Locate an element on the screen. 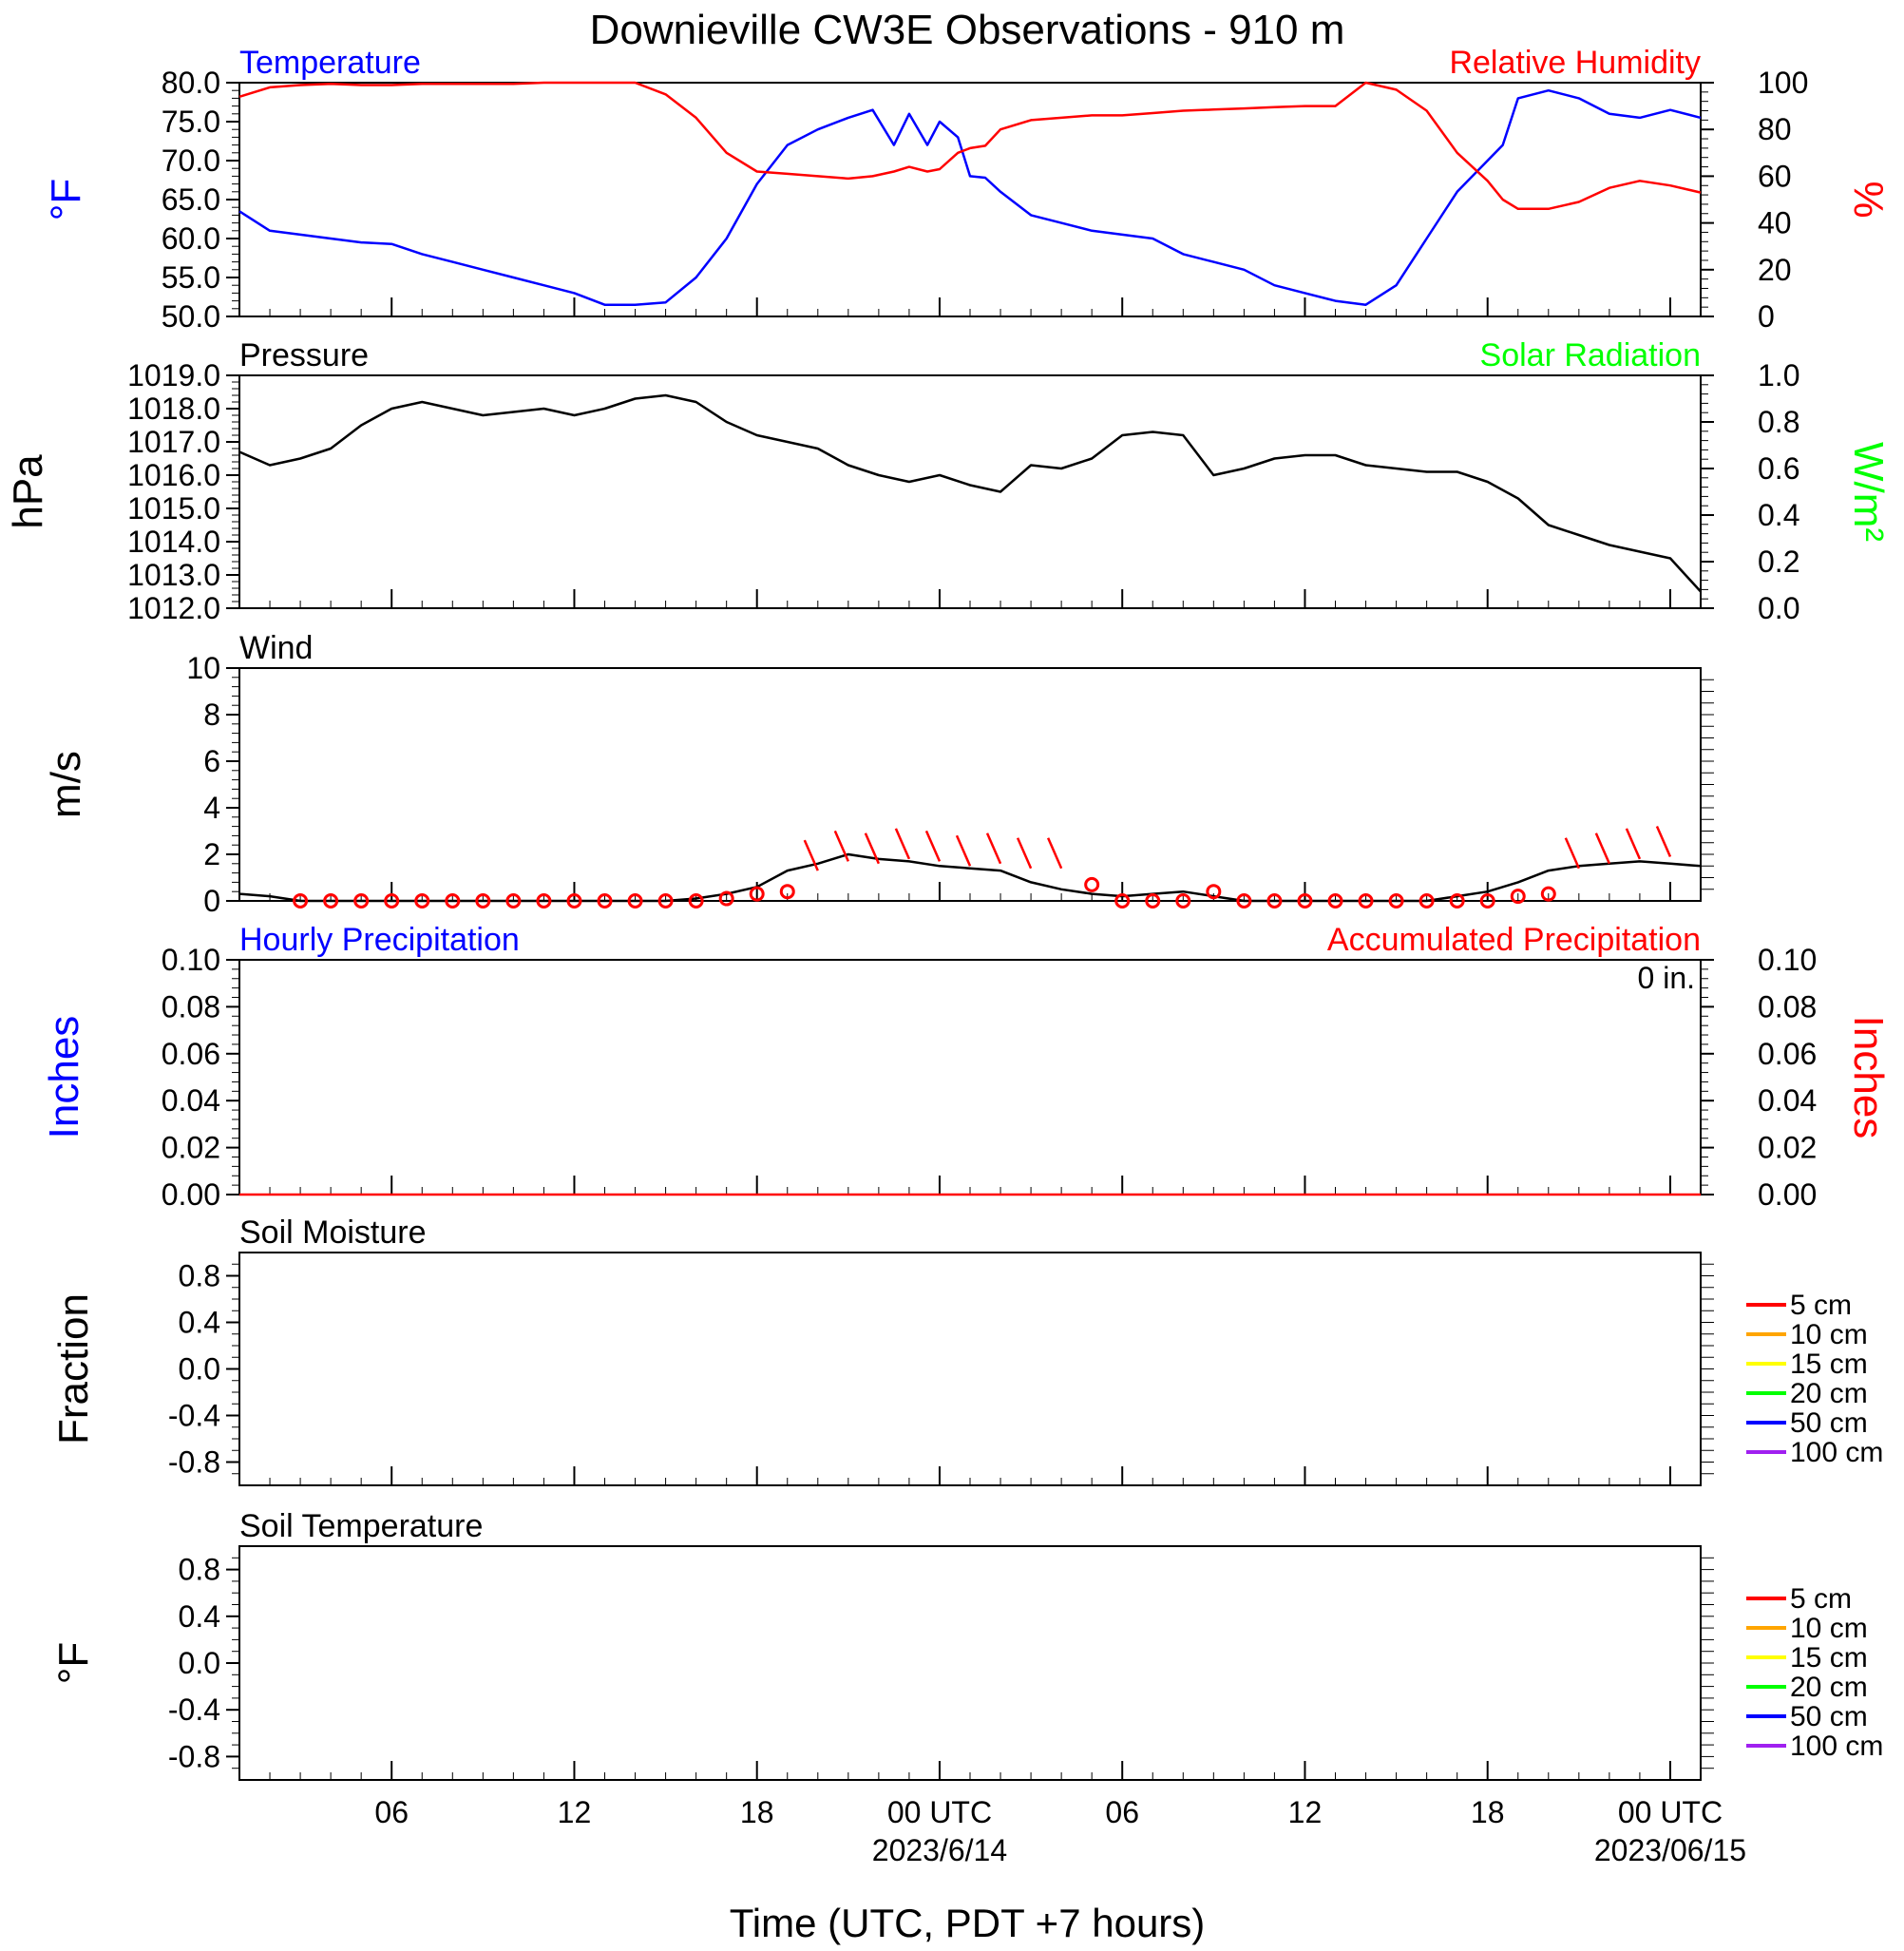 The width and height of the screenshot is (1904, 1951). y-tick-label-right: 80 is located at coordinates (1775, 129).